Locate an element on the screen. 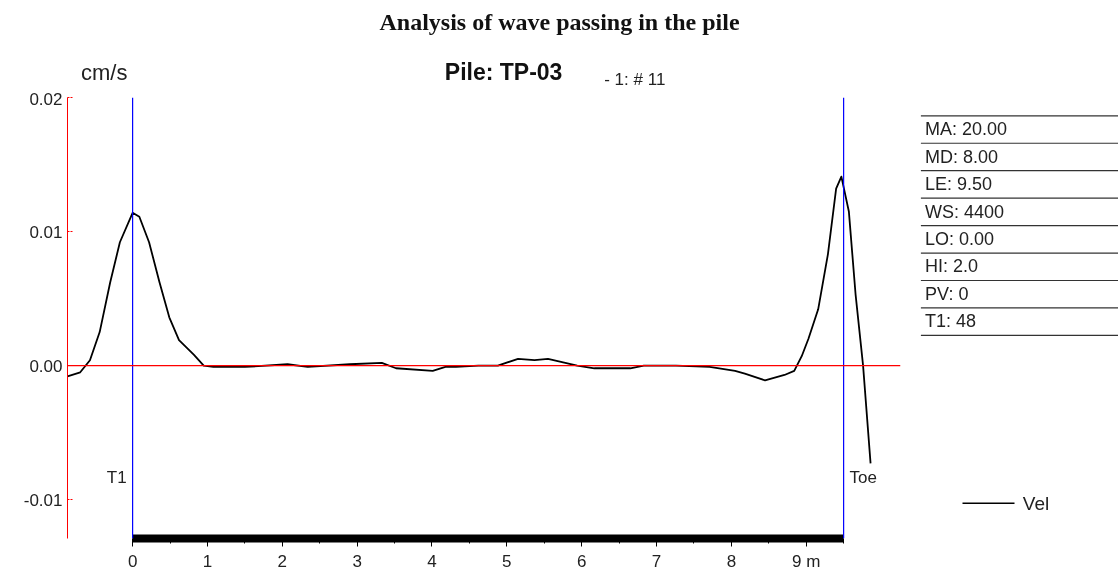 Image resolution: width=1118 pixels, height=574 pixels. y-tick-label: 0.01 is located at coordinates (46, 232).